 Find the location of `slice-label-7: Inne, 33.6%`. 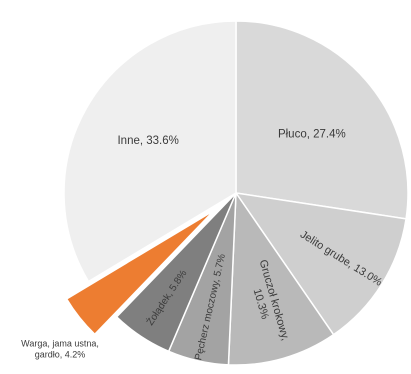

slice-label-7: Inne, 33.6% is located at coordinates (147, 141).